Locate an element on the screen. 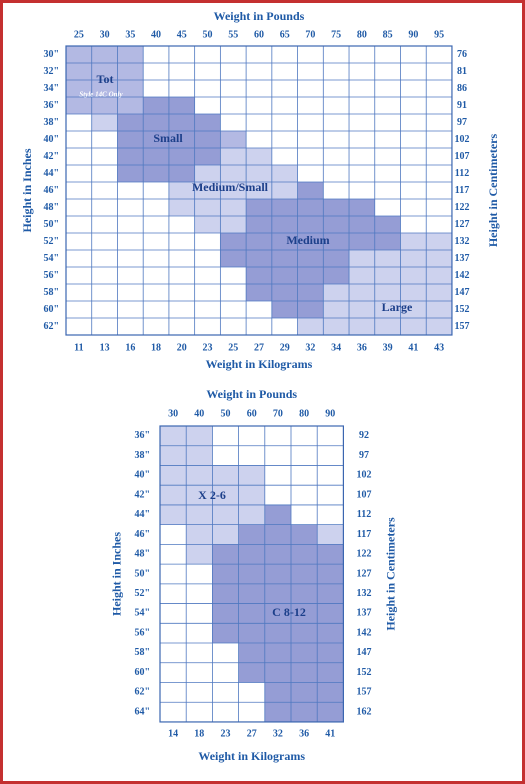  inch-label: 48" is located at coordinates (142, 554).